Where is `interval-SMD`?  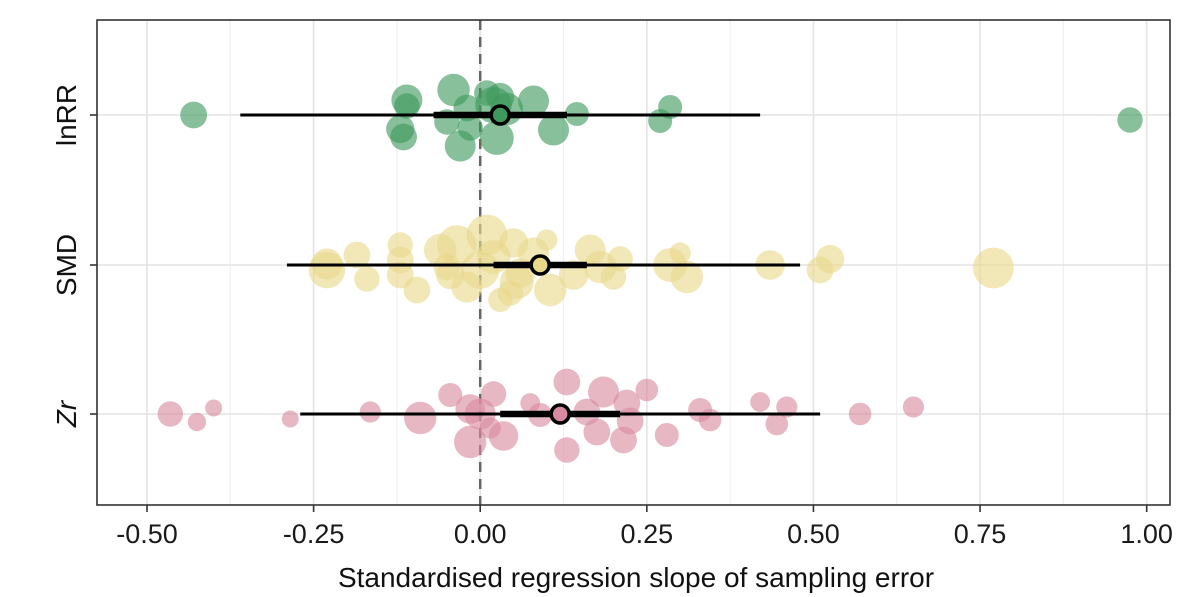 interval-SMD is located at coordinates (543, 265).